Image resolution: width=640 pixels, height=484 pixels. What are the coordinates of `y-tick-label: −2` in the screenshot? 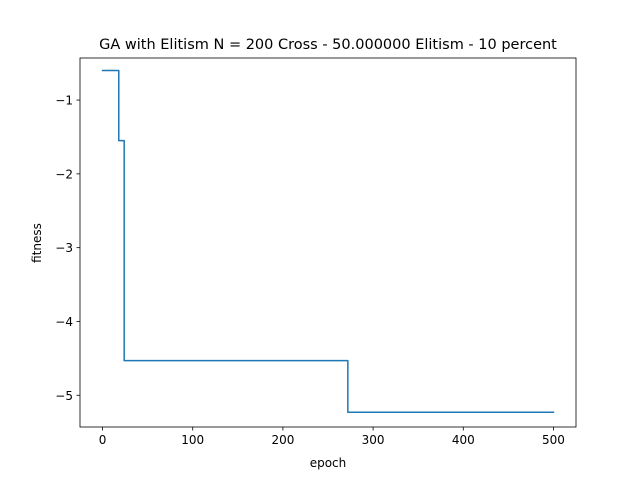 It's located at (64, 174).